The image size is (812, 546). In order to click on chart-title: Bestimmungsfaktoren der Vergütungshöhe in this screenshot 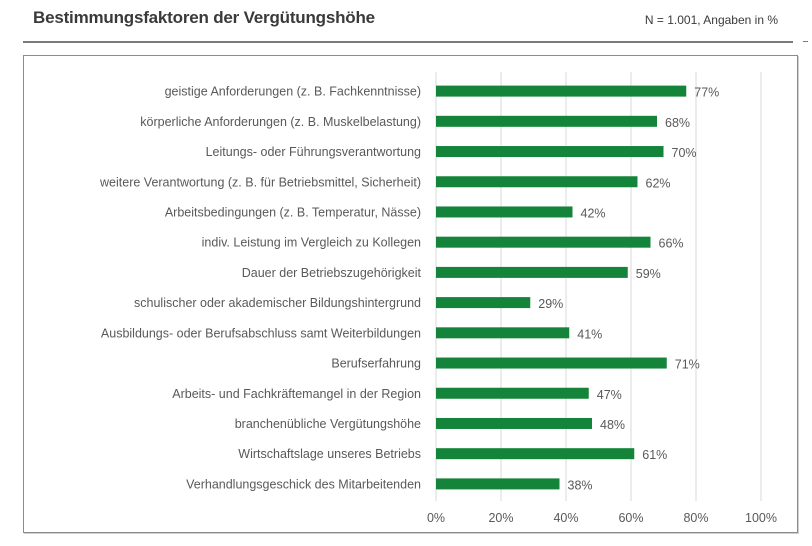, I will do `click(204, 17)`.